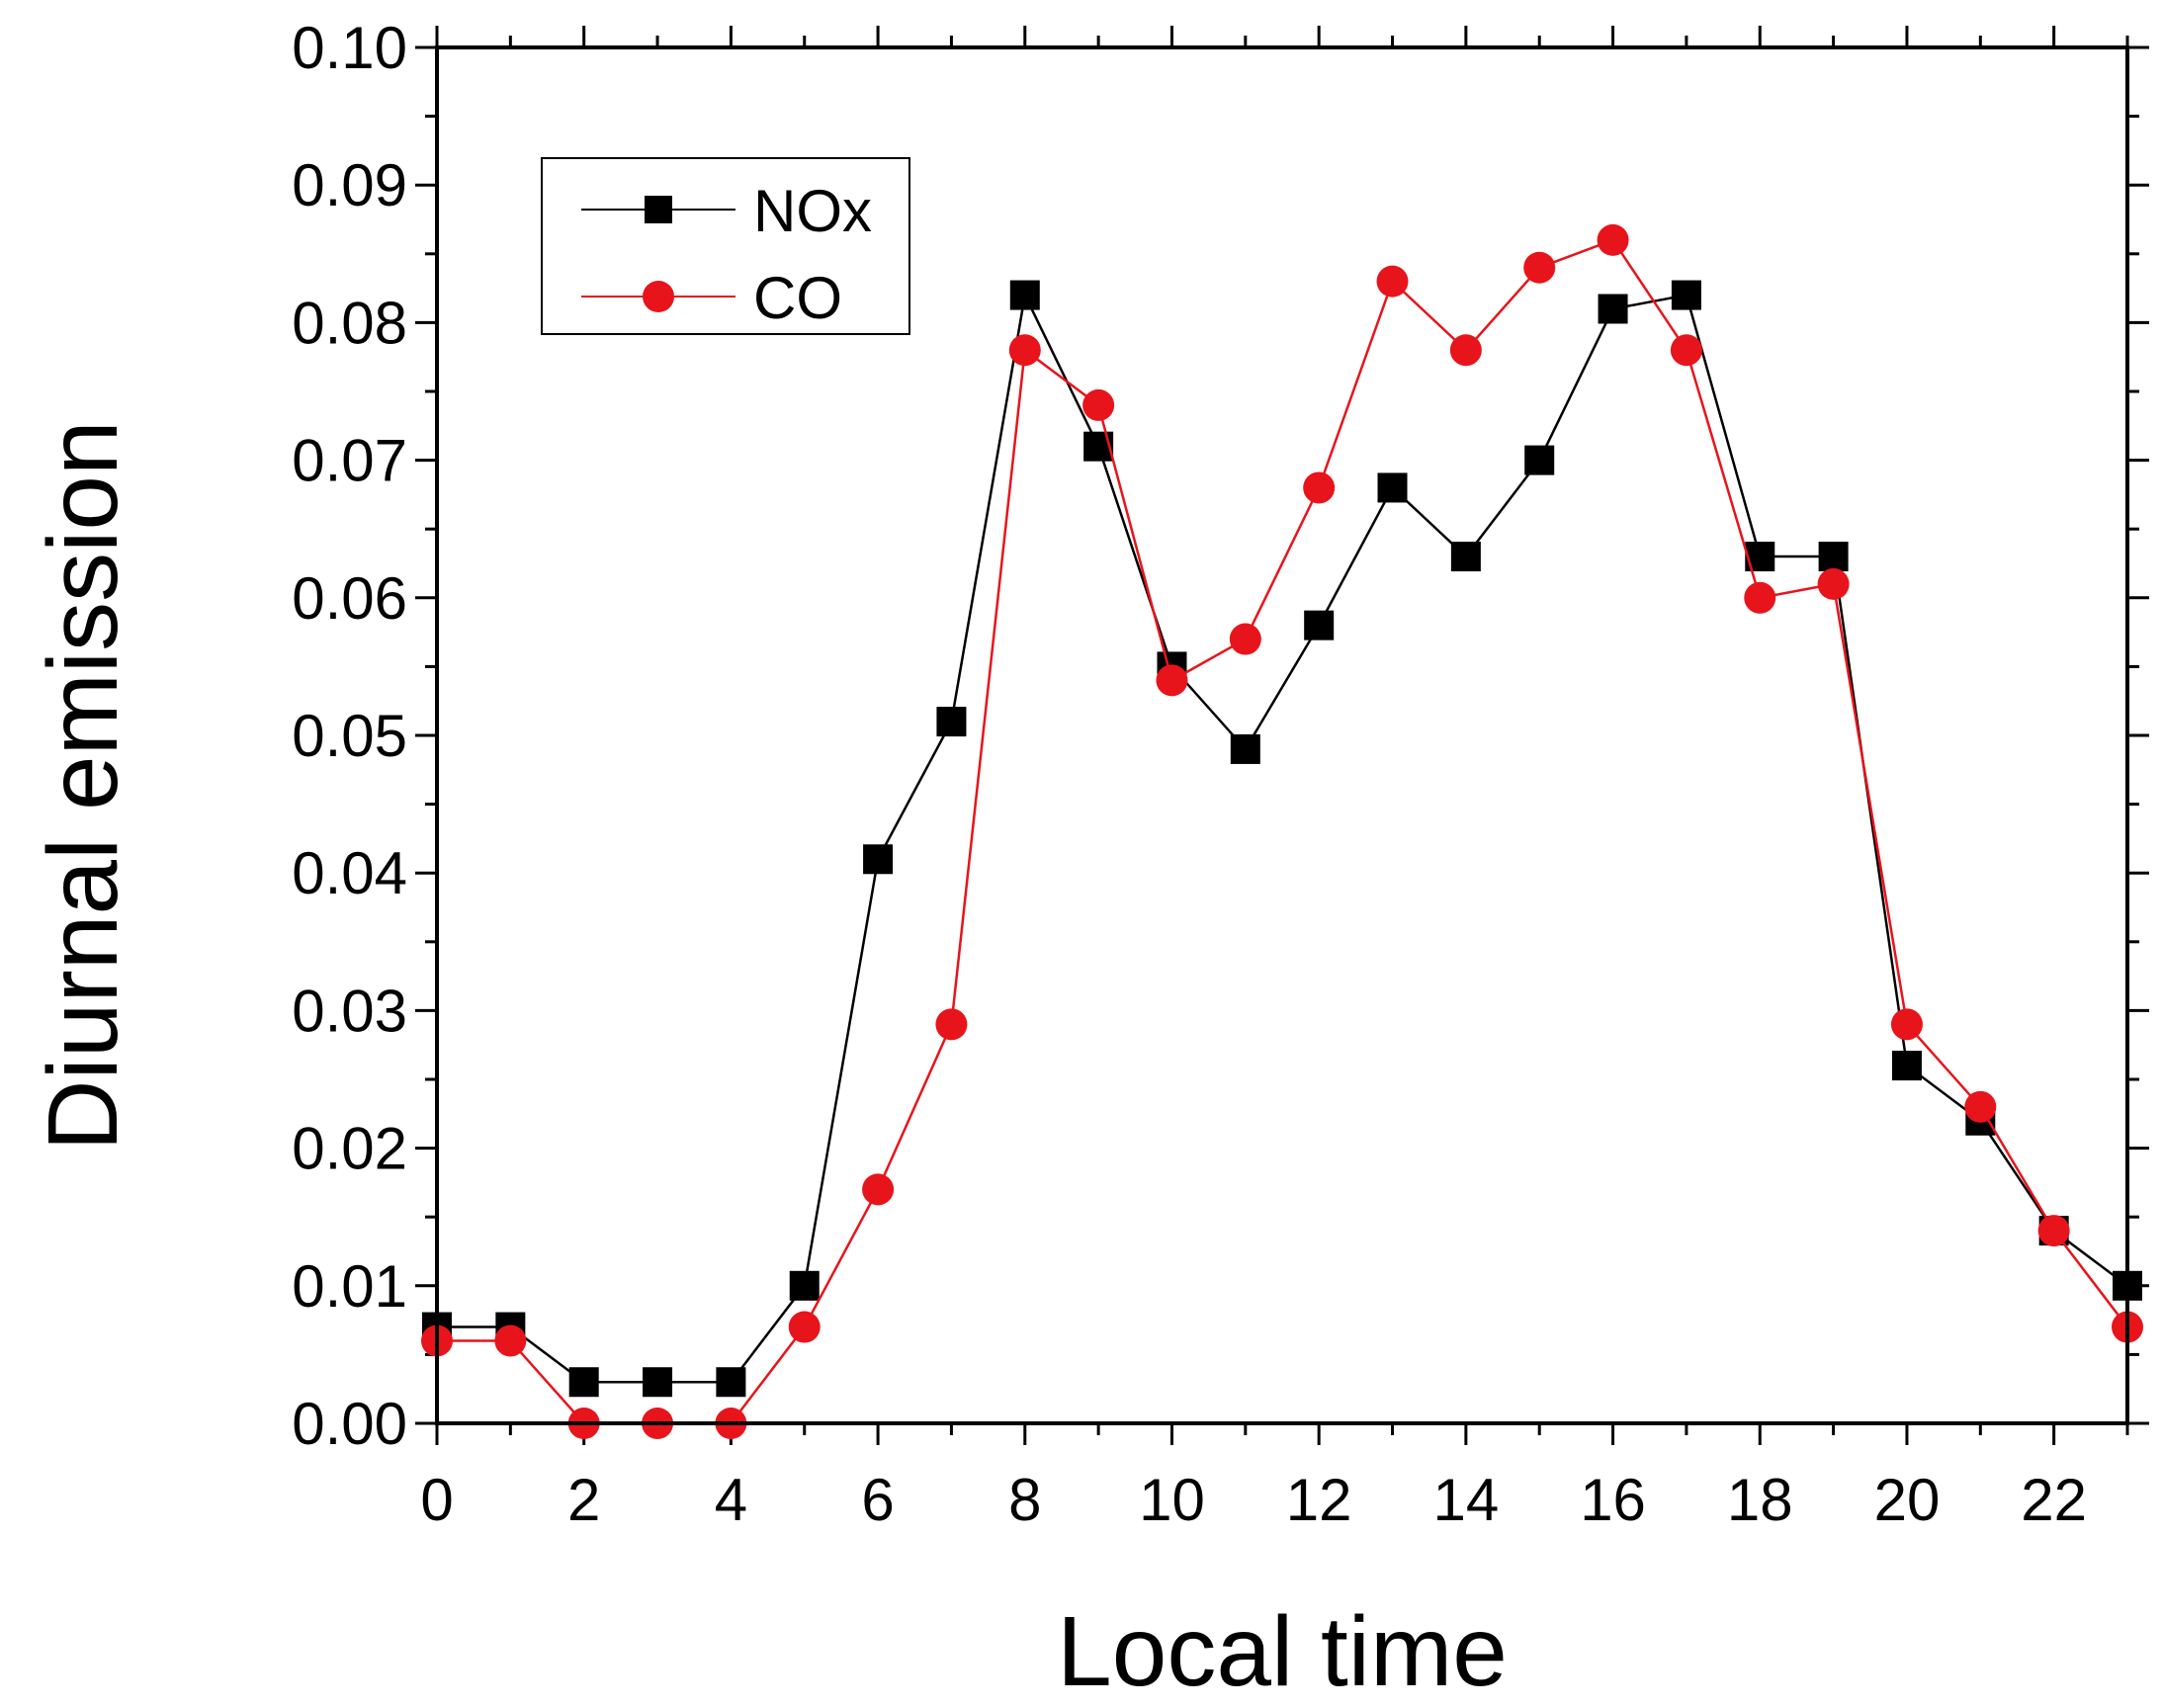 The height and width of the screenshot is (1708, 2162). Describe the element at coordinates (658, 296) in the screenshot. I see `legend-co-marker` at that location.